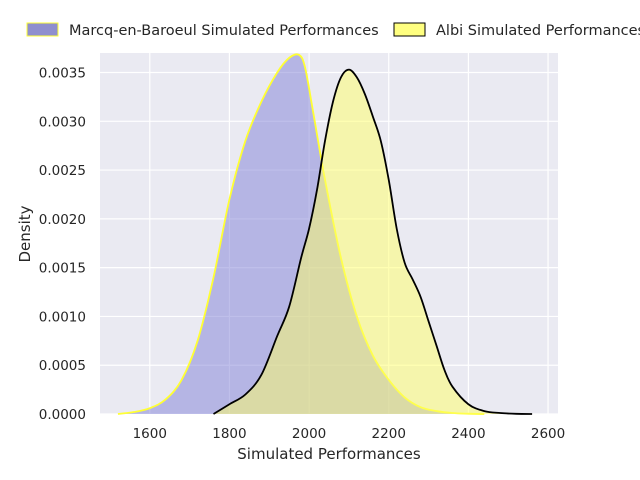 The width and height of the screenshot is (640, 480). What do you see at coordinates (62, 122) in the screenshot?
I see `y-tick-label: 0.0030` at bounding box center [62, 122].